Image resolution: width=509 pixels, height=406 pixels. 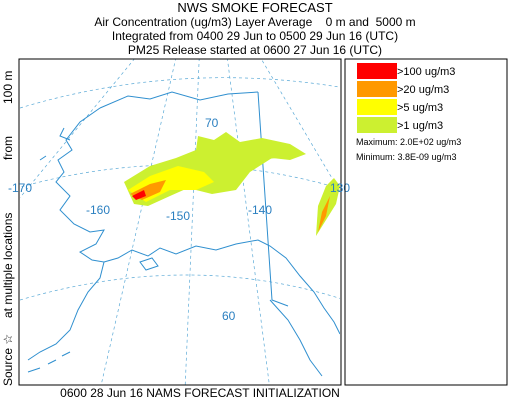 I want to click on locations-label: at multiple locations, so click(x=8, y=265).